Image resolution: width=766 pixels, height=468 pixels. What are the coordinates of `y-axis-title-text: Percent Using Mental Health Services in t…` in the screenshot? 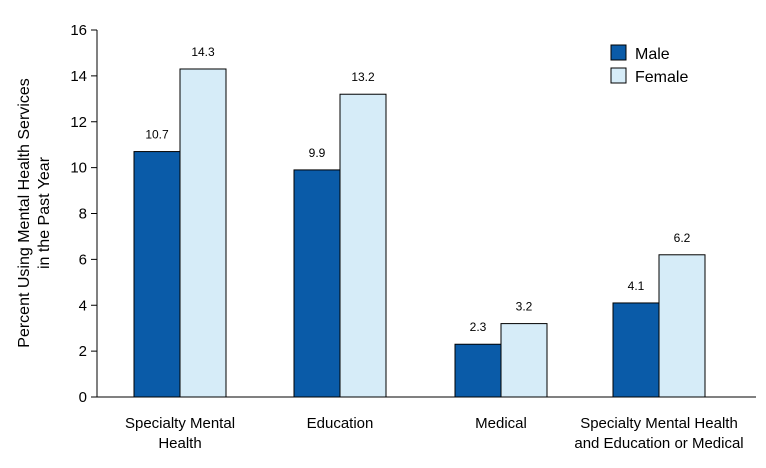 It's located at (34, 212).